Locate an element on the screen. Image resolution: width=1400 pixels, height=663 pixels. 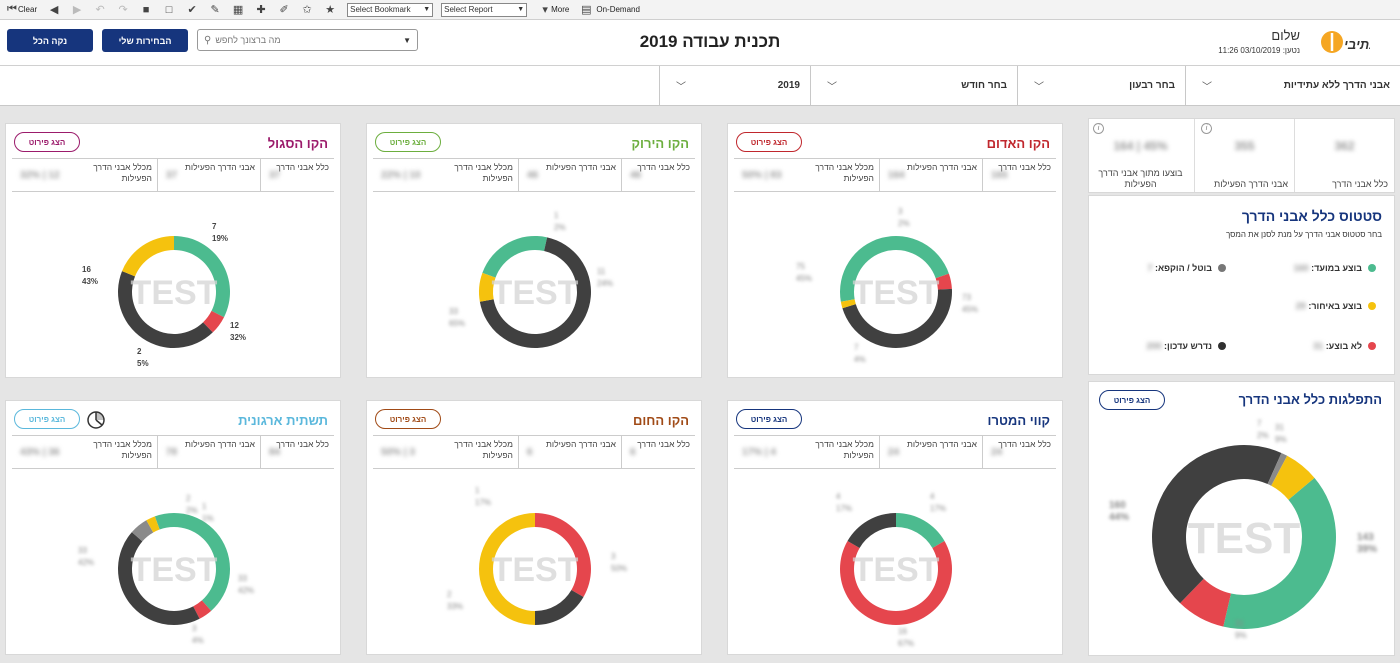
kpi-all: 362 כלל אבני הדרך is located at coordinates (1344, 155).